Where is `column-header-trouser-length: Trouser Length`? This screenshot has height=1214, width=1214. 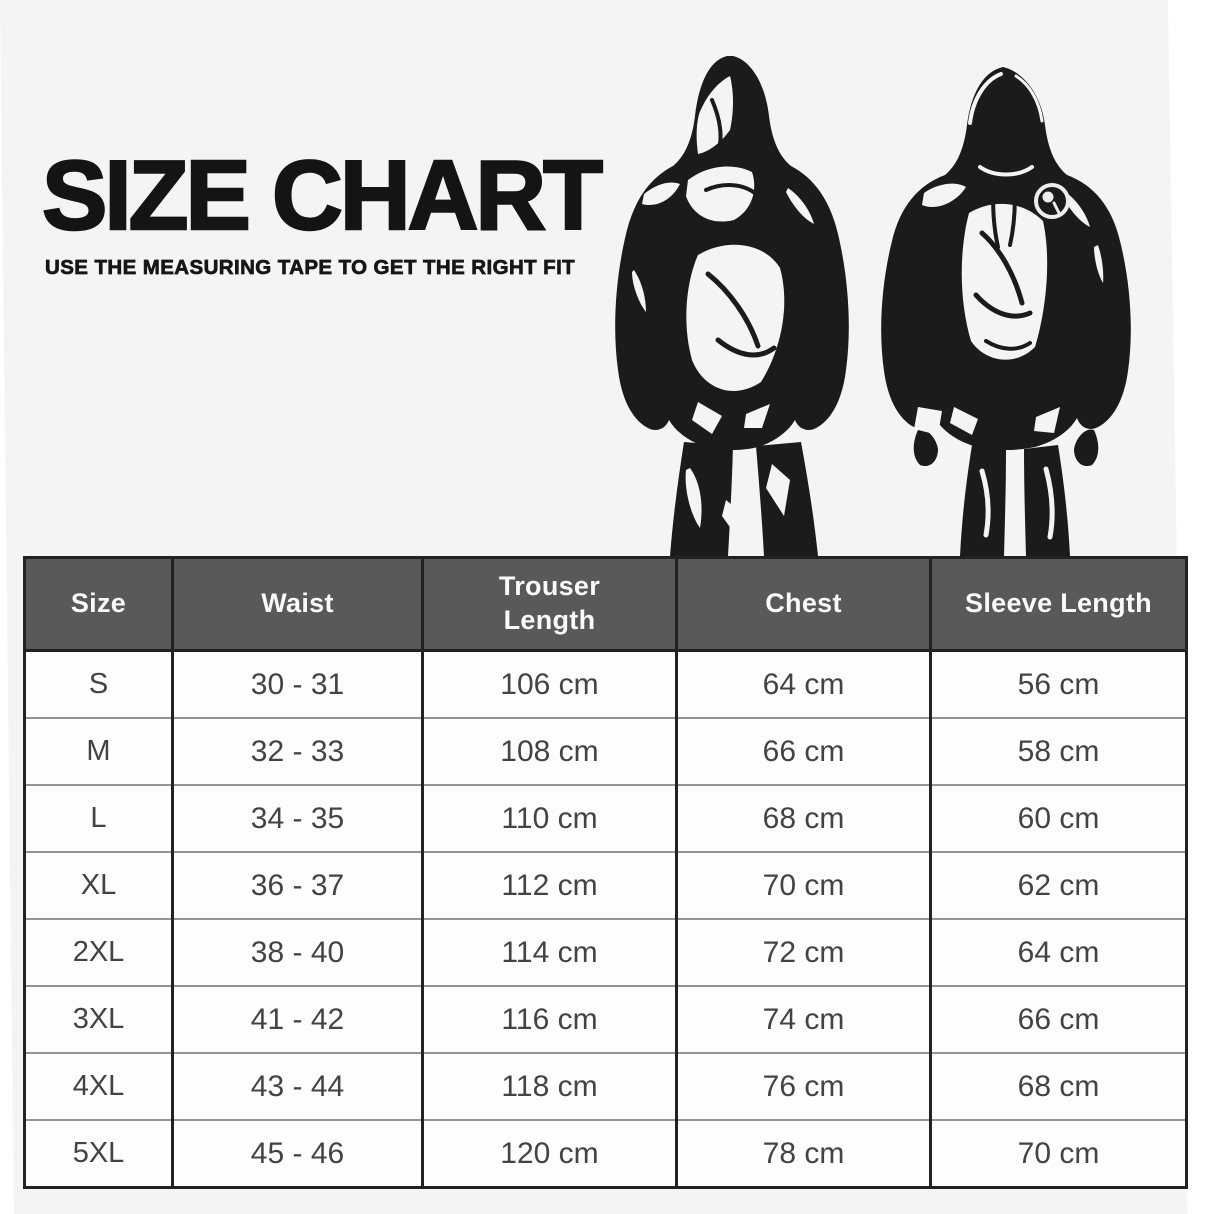 column-header-trouser-length: Trouser Length is located at coordinates (549, 604).